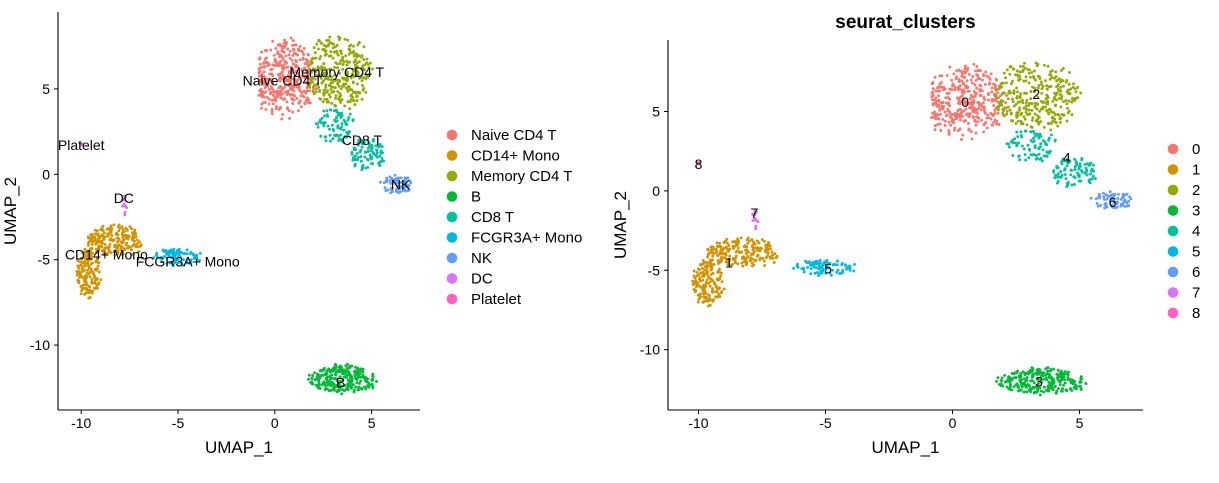  I want to click on cluster-label: B, so click(340, 383).